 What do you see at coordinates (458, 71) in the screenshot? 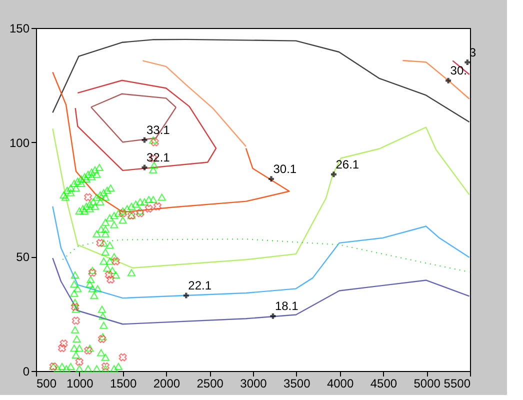
I see `annotation: 30.` at bounding box center [458, 71].